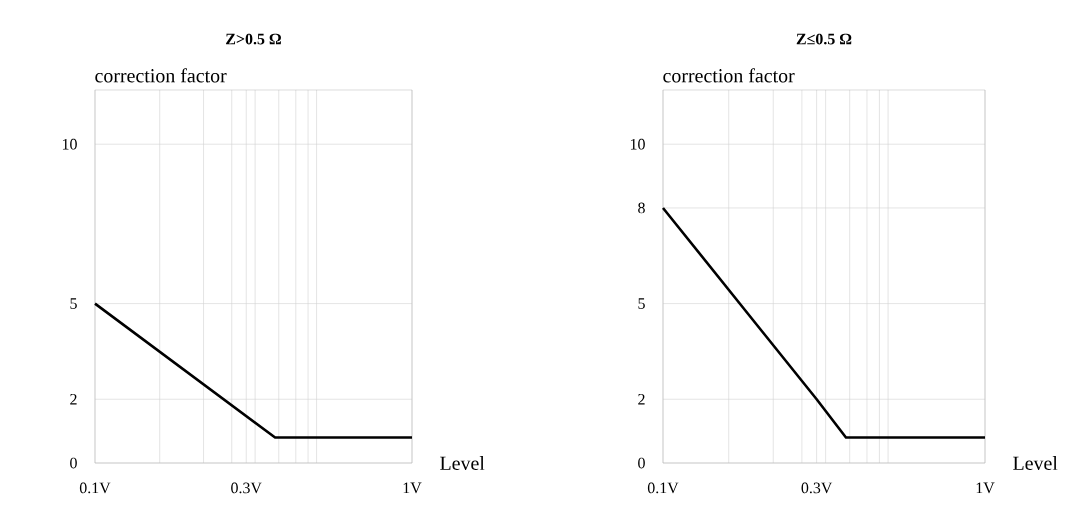 The width and height of the screenshot is (1076, 522). What do you see at coordinates (641, 208) in the screenshot?
I see `y-tick-label: 8` at bounding box center [641, 208].